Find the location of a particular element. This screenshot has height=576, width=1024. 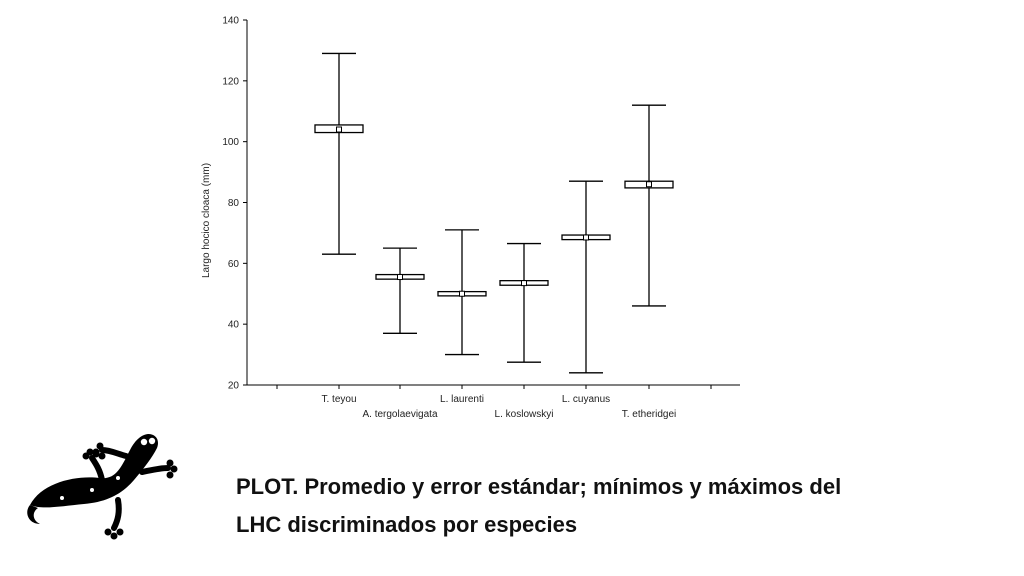

x-category-label: L. koslowskyi is located at coordinates (524, 414).